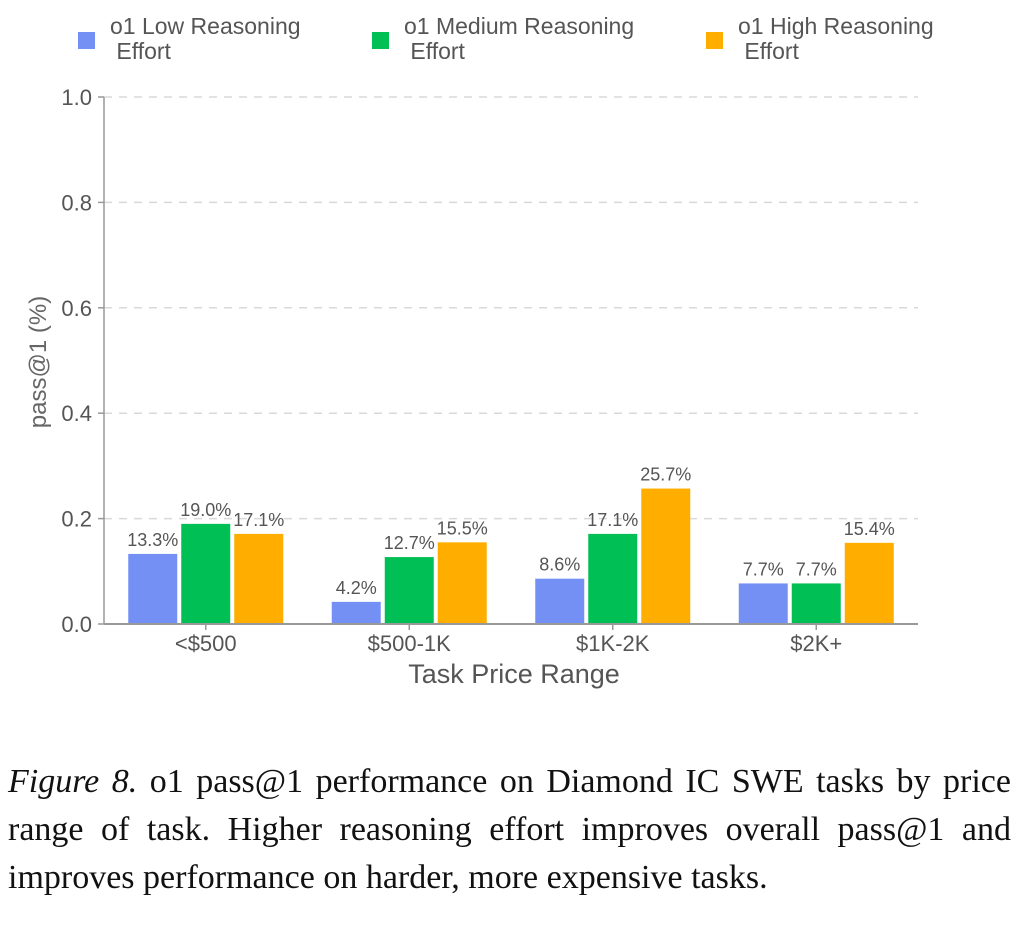  I want to click on legend-label: o1 Medium Reasoning, so click(519, 26).